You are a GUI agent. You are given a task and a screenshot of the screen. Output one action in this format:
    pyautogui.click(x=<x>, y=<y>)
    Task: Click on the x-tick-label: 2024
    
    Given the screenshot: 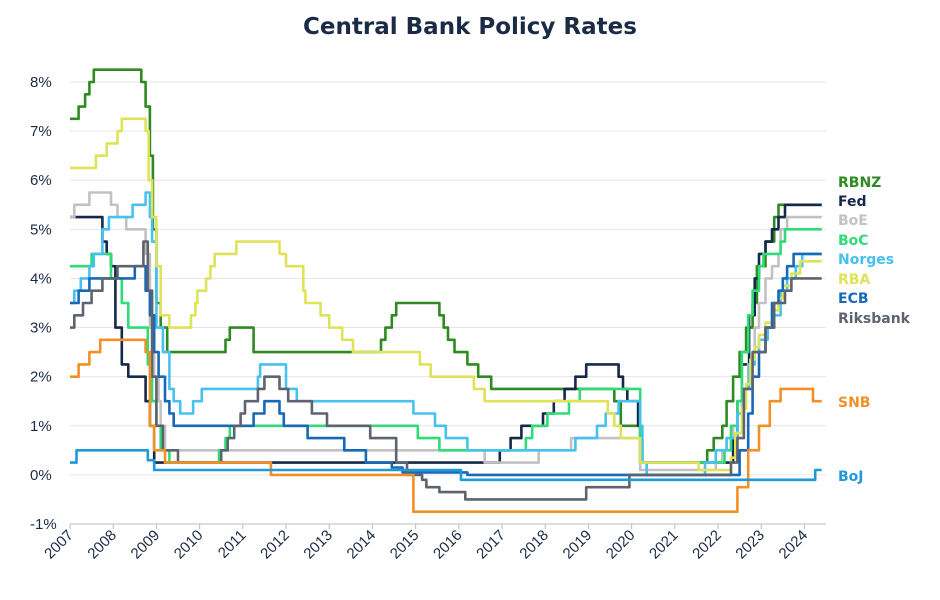 What is the action you would take?
    pyautogui.click(x=794, y=545)
    